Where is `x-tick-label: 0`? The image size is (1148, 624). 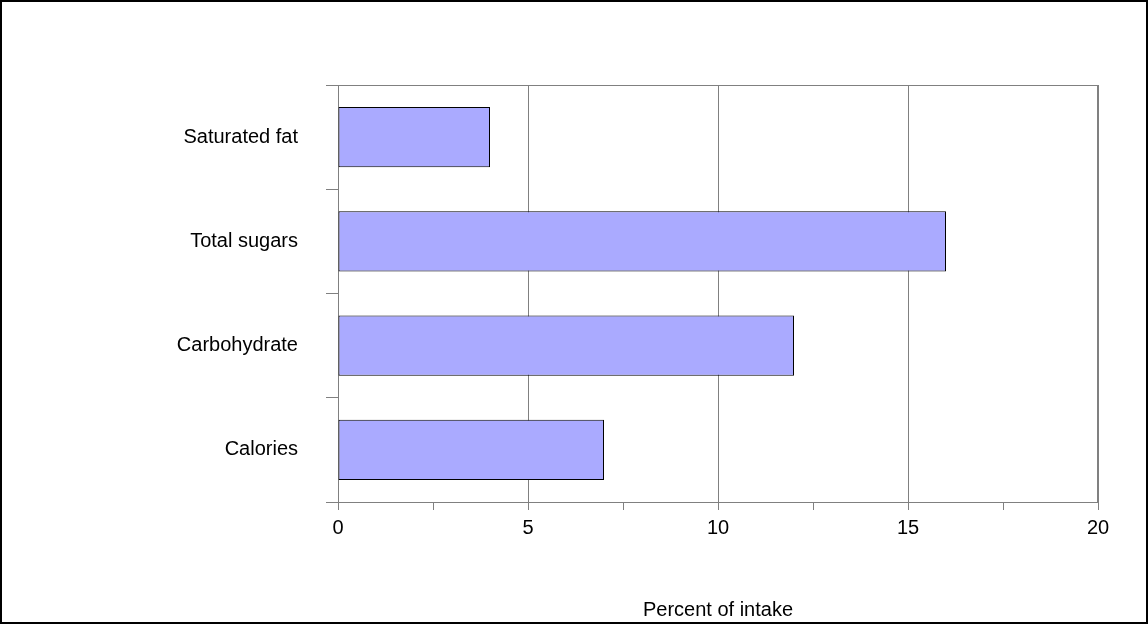 x-tick-label: 0 is located at coordinates (338, 526).